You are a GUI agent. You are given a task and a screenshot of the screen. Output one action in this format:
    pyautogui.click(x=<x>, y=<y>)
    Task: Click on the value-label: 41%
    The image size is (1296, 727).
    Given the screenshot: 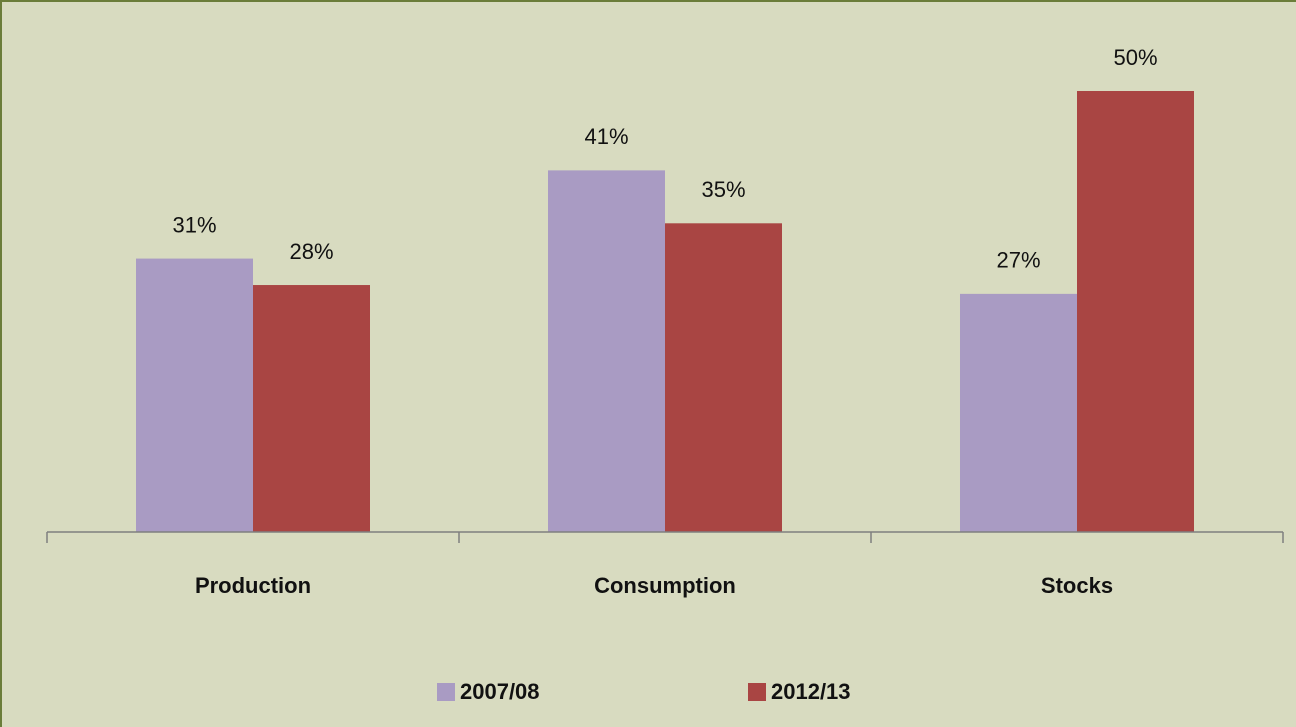 What is the action you would take?
    pyautogui.click(x=606, y=136)
    